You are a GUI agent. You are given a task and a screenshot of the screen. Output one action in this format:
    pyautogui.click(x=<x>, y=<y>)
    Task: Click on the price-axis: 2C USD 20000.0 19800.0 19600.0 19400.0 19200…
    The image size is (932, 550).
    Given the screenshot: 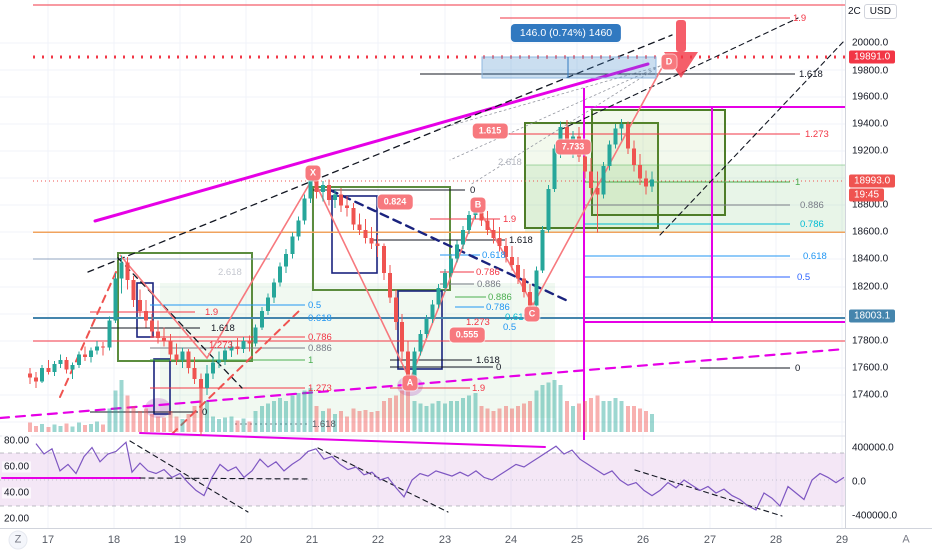 What is the action you would take?
    pyautogui.click(x=888, y=264)
    